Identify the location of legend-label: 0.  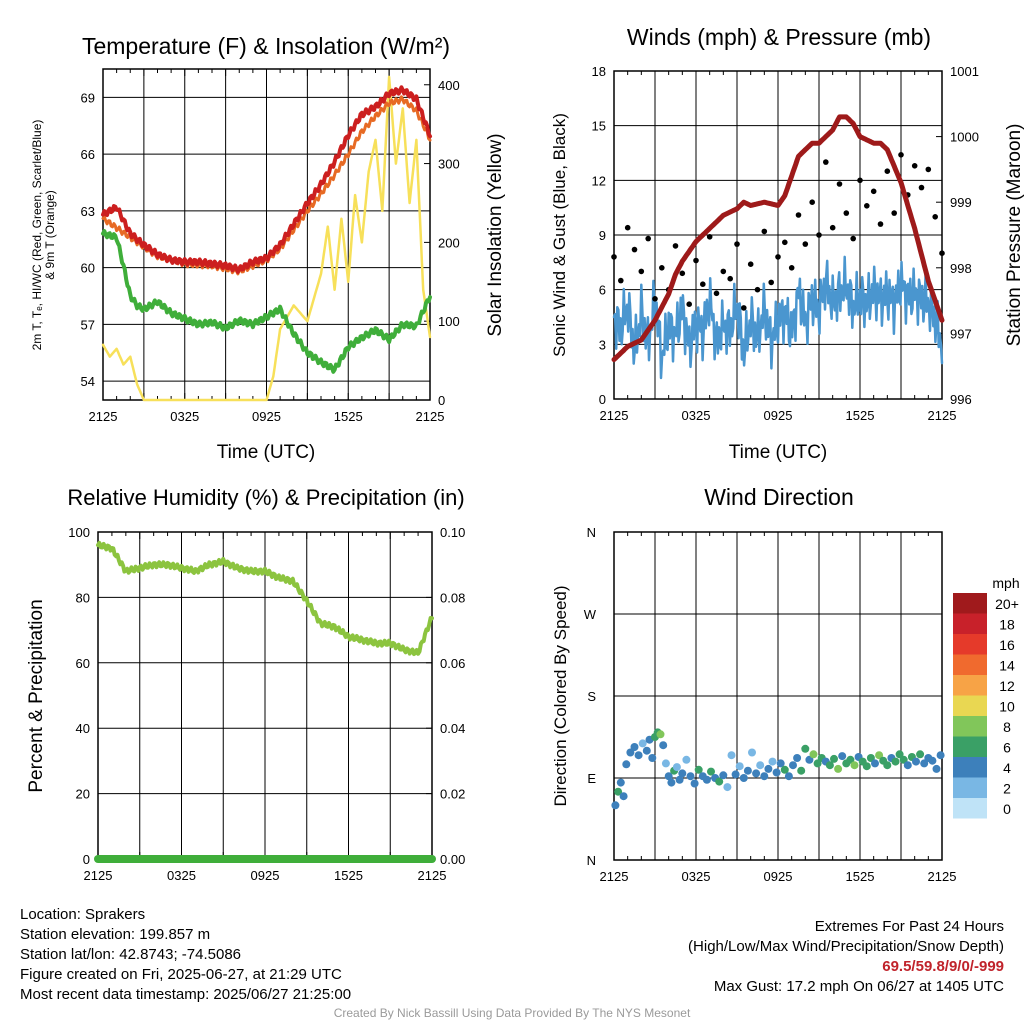
(1007, 809).